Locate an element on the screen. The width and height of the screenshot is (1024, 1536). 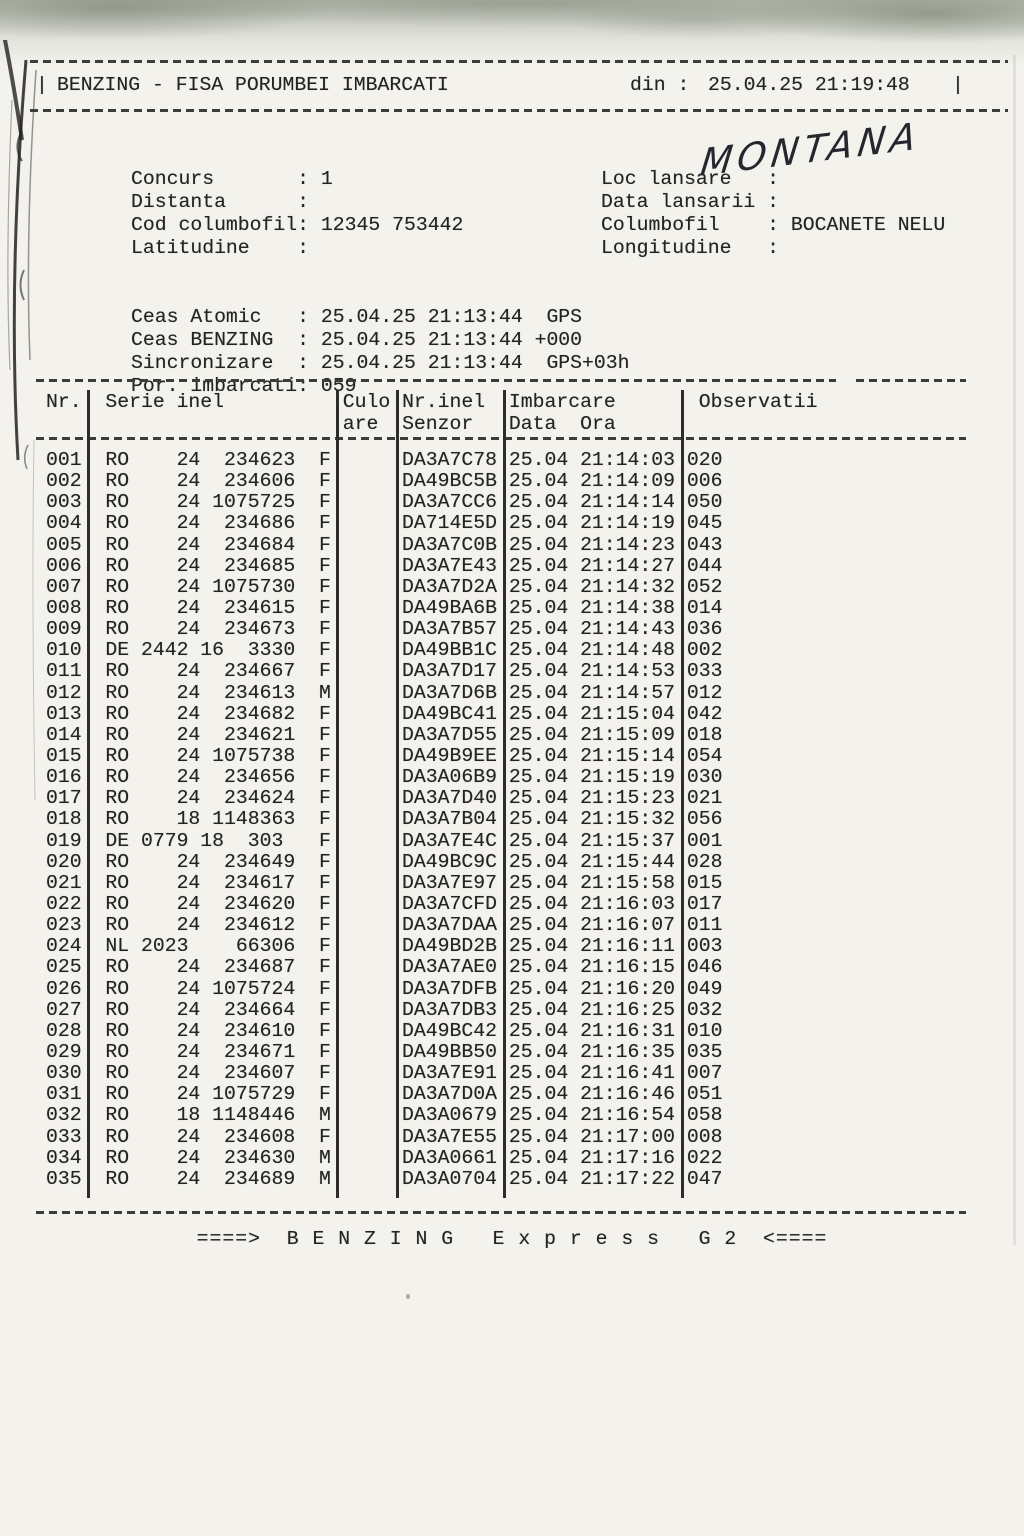
cell-nr: 011 is located at coordinates (64, 671).